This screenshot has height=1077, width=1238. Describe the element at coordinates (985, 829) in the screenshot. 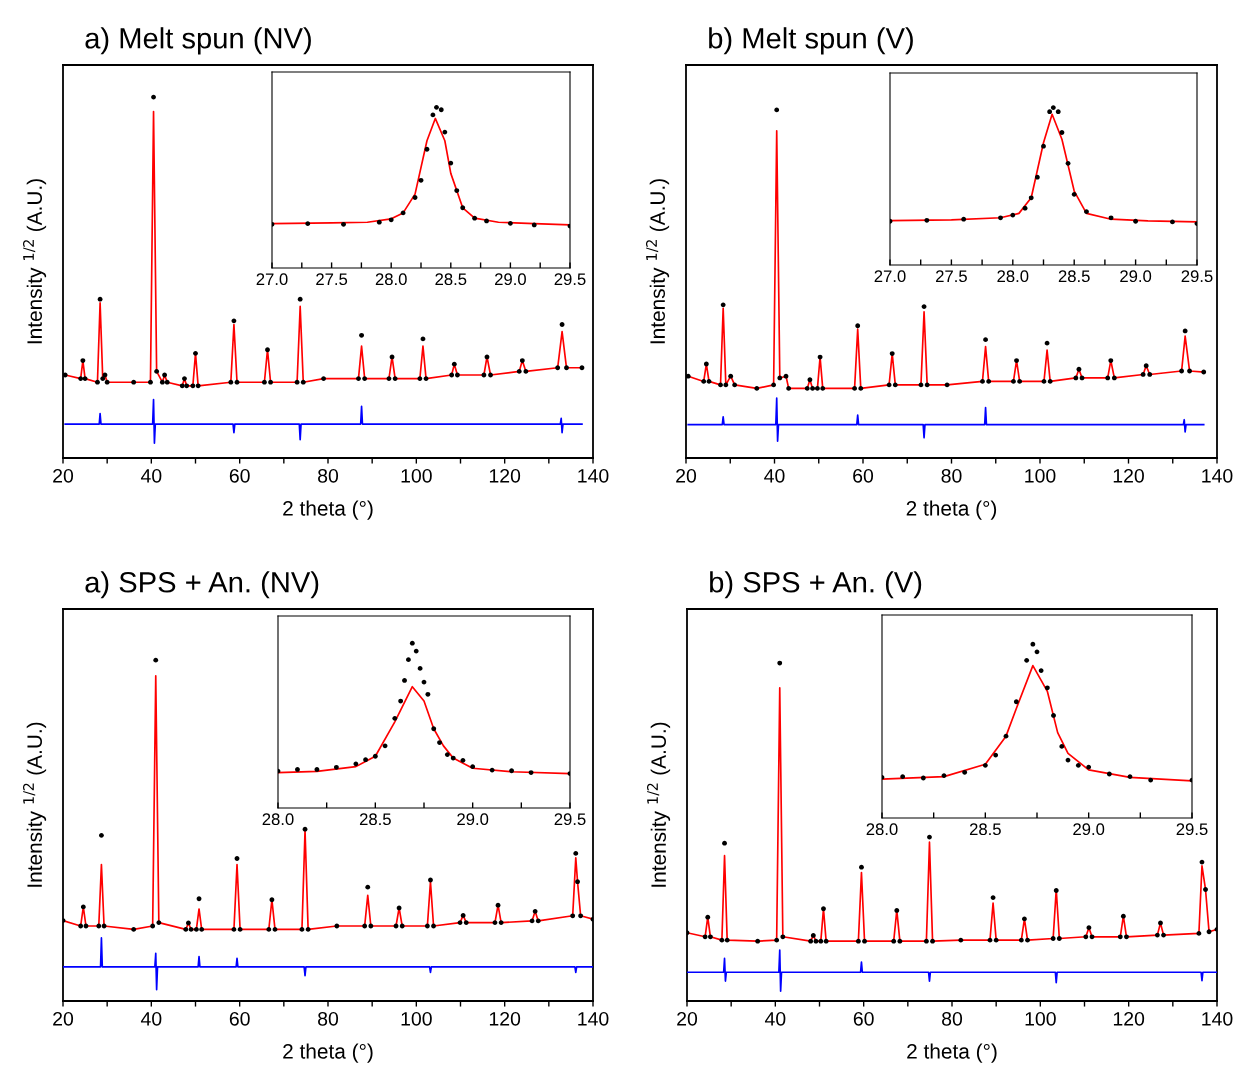

I see `x-tick-label: 28.5` at that location.